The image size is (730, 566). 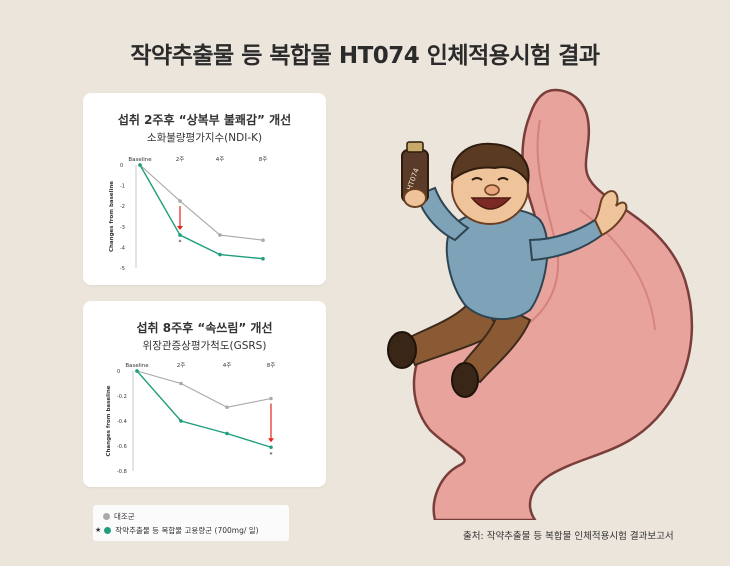 What do you see at coordinates (415, 147) in the screenshot?
I see `bottle-cap` at bounding box center [415, 147].